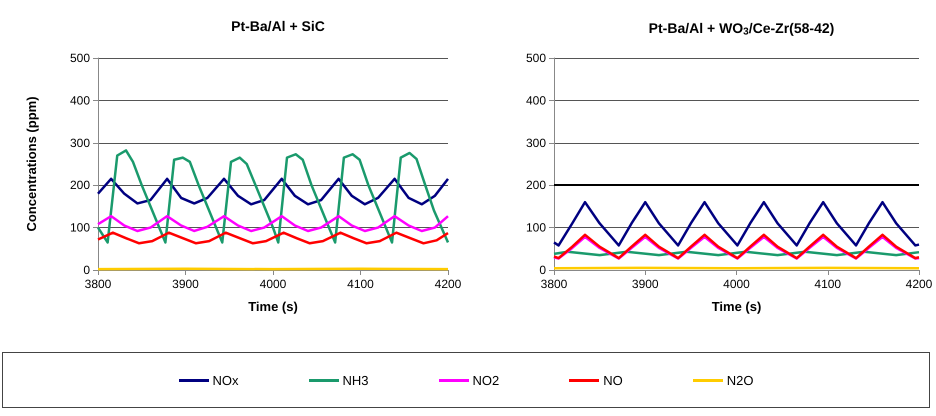 The image size is (936, 416). I want to click on legend-label: NO, so click(613, 380).